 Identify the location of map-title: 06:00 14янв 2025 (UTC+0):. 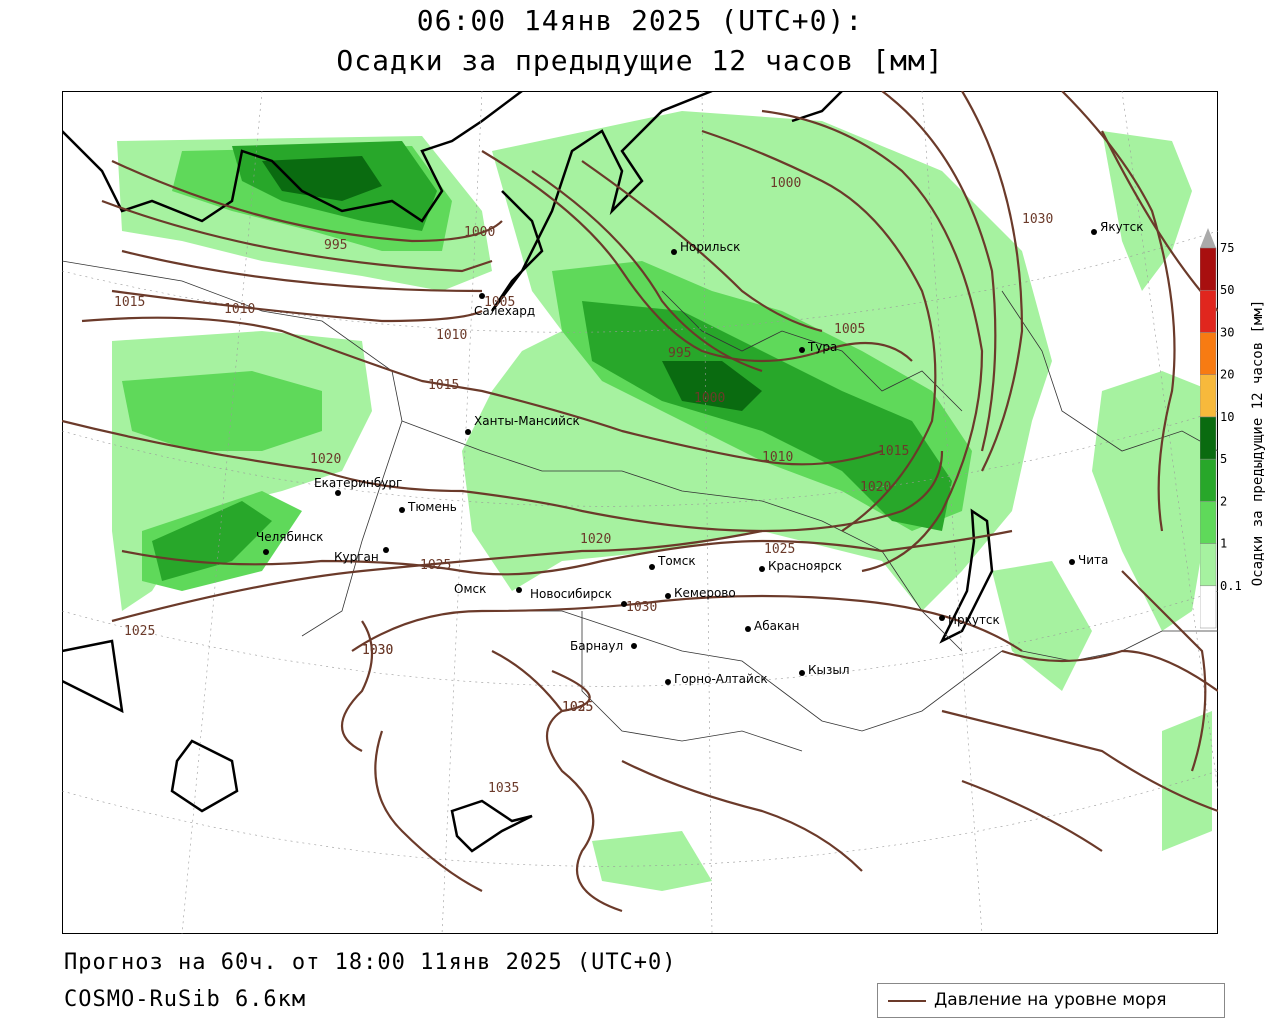
(640, 20).